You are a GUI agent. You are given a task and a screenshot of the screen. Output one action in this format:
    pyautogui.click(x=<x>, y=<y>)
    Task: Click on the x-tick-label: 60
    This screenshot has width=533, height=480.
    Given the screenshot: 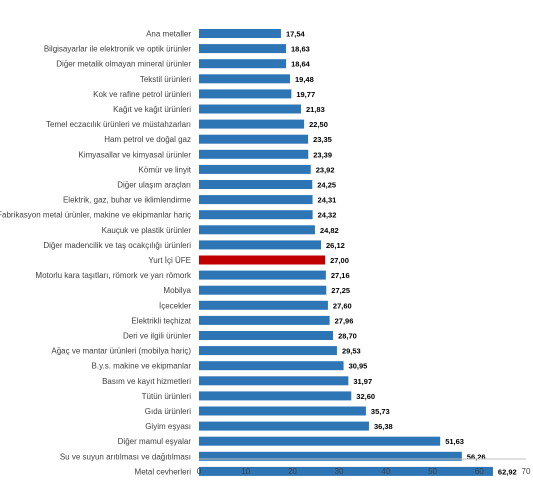 What is the action you would take?
    pyautogui.click(x=479, y=471)
    